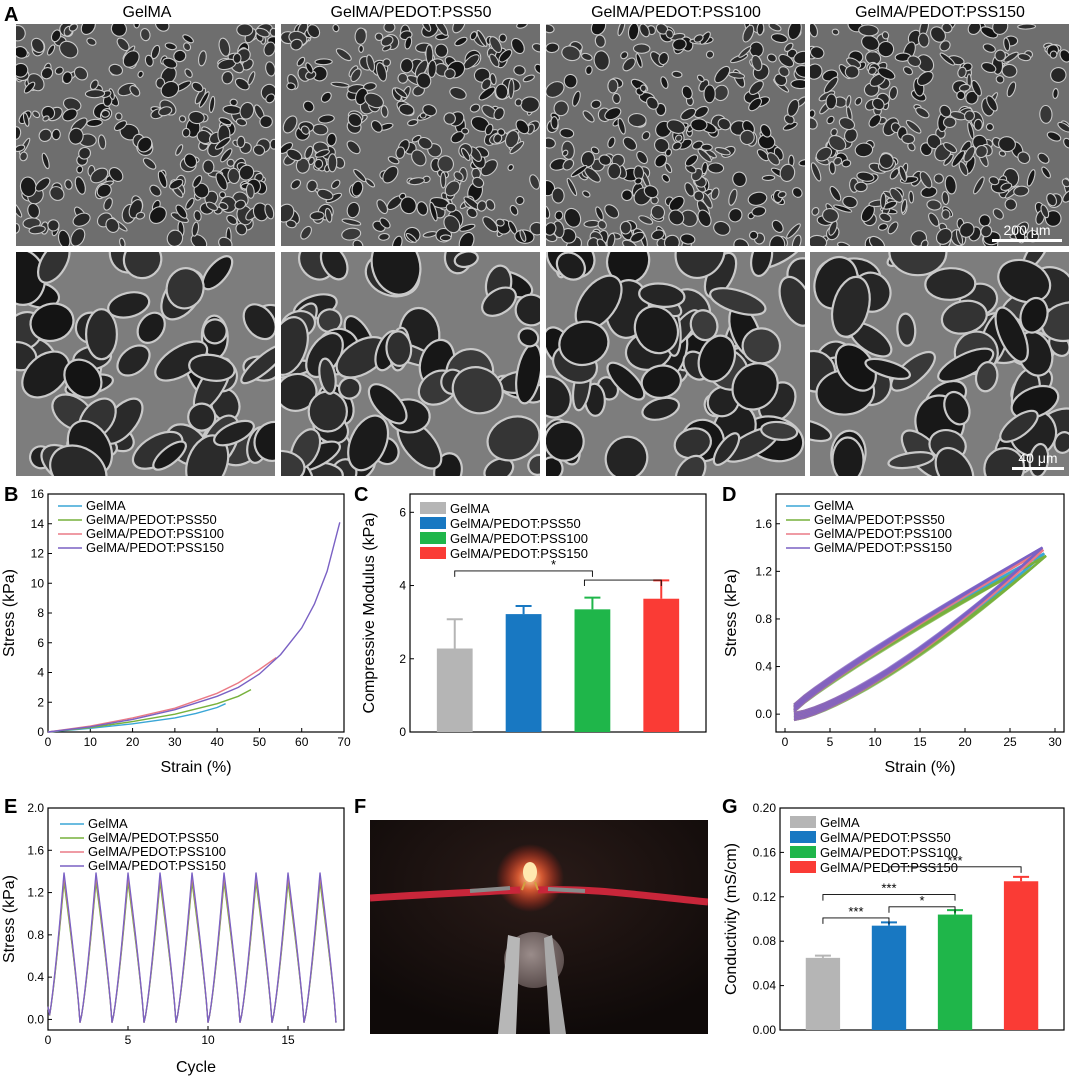 Image resolution: width=1072 pixels, height=1080 pixels. Describe the element at coordinates (765, 1030) in the screenshot. I see `y-tick-label: 0.00` at that location.